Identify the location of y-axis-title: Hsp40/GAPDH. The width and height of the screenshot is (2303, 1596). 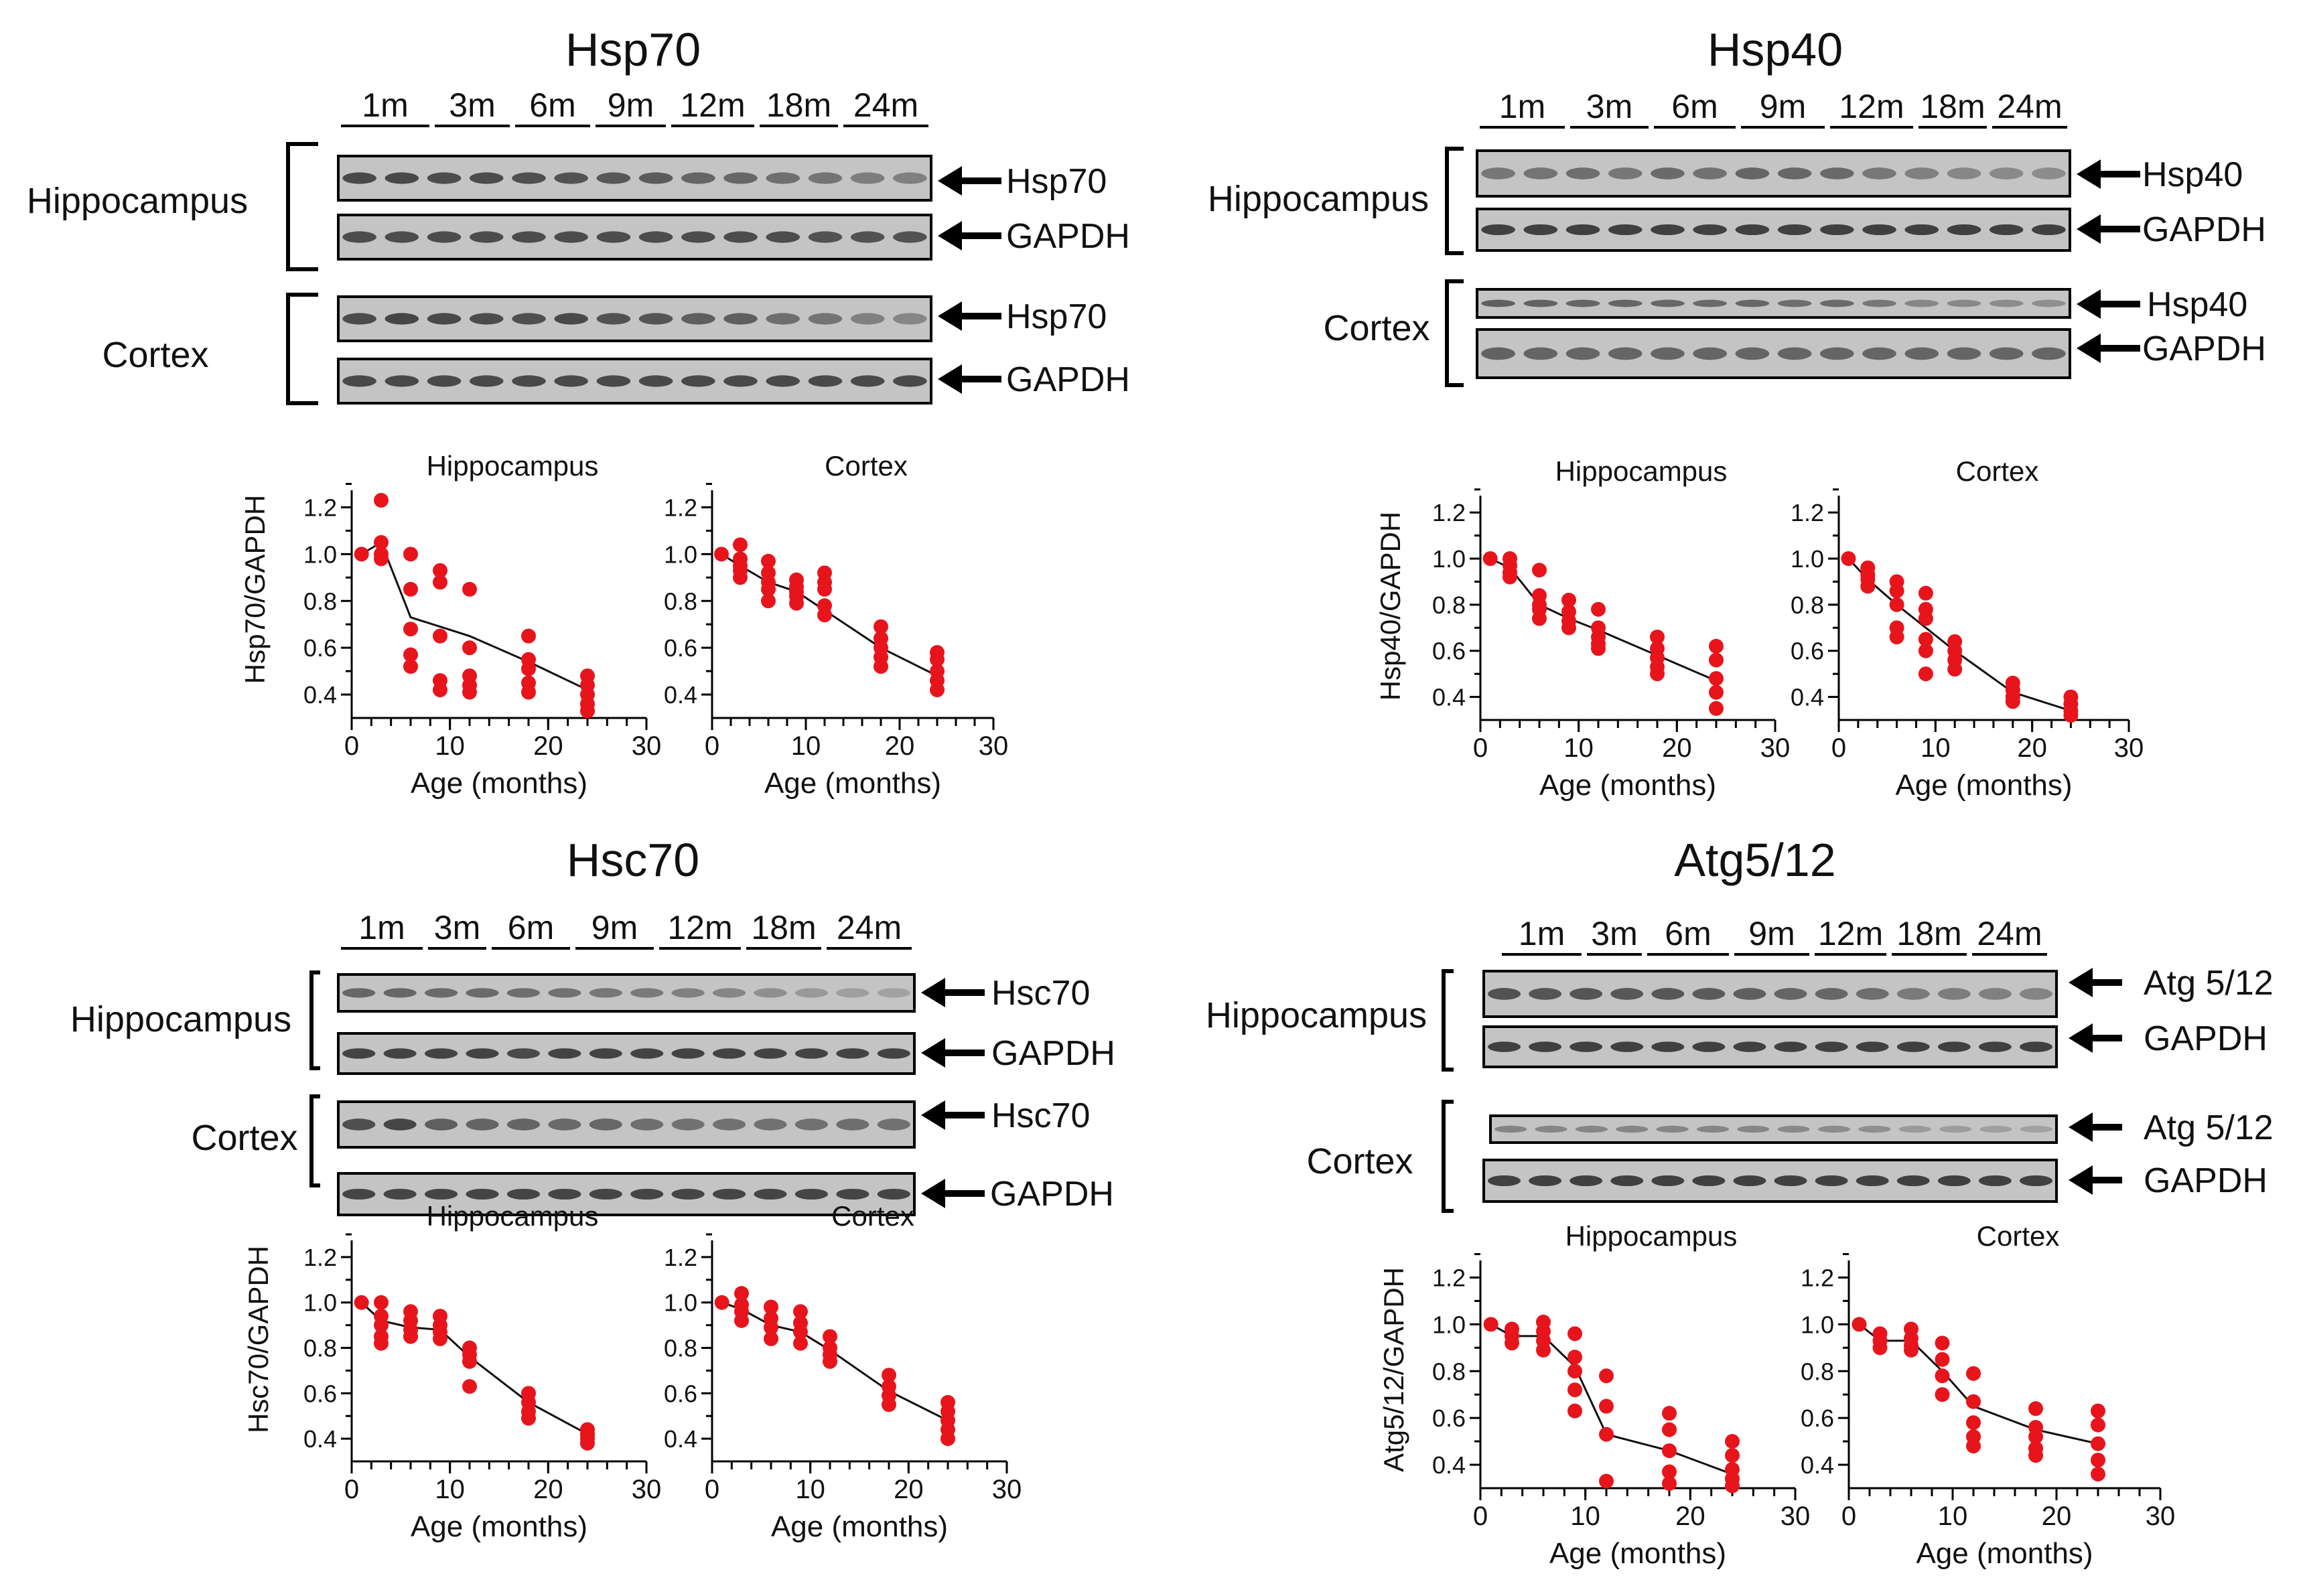
(1391, 606).